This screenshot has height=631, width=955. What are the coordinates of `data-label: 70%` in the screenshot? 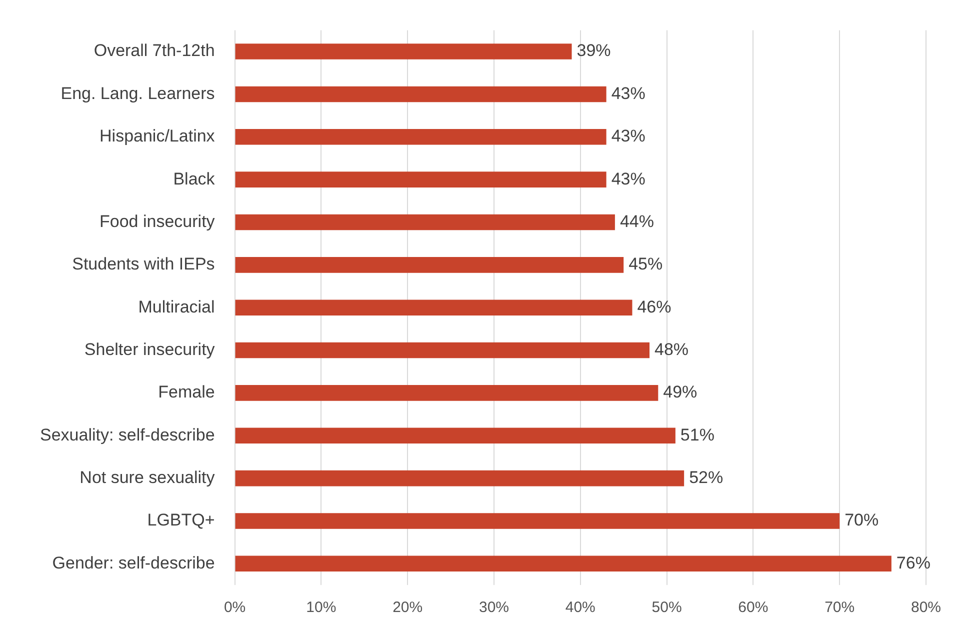 It's located at (861, 520).